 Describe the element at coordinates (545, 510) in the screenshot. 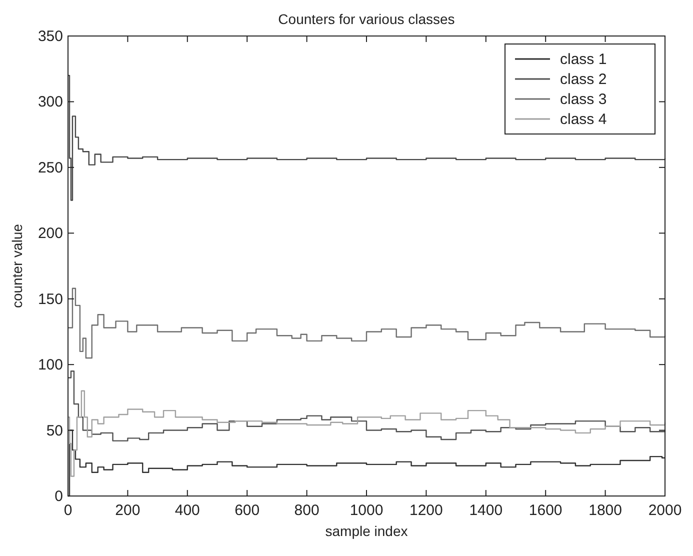

I see `x-tick-label: 1600` at that location.